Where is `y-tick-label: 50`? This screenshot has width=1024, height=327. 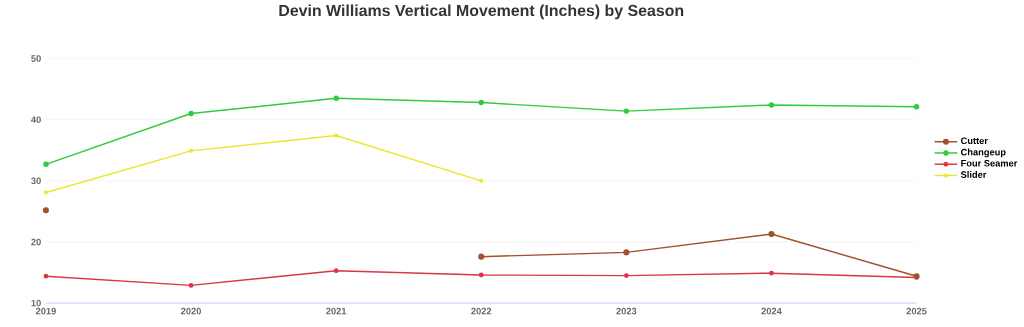 y-tick-label: 50 is located at coordinates (36, 58).